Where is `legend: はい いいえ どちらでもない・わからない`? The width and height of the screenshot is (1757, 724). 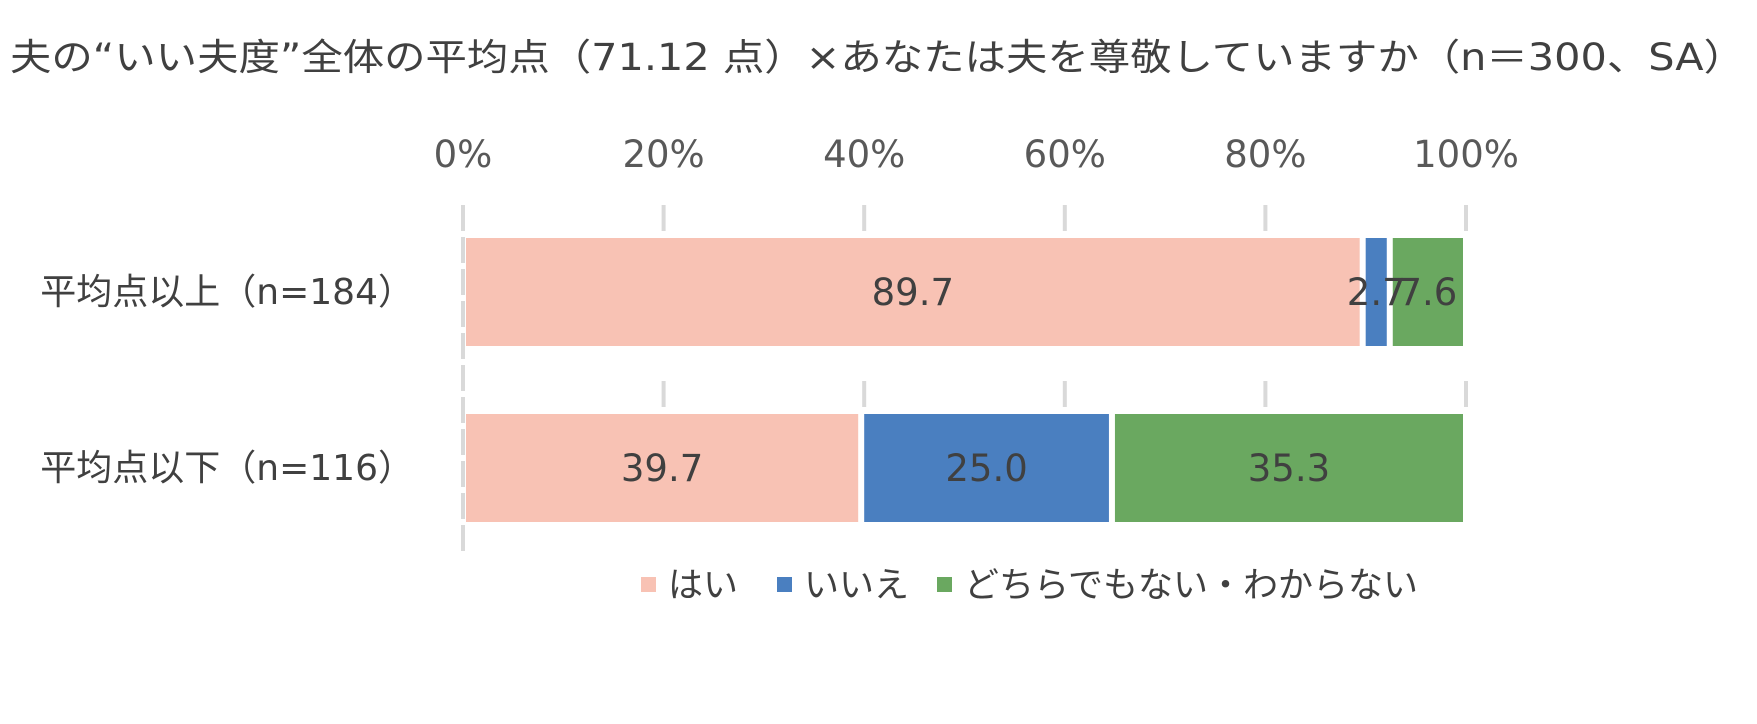
legend: はい いいえ どちらでもない・わからない is located at coordinates (1029, 586).